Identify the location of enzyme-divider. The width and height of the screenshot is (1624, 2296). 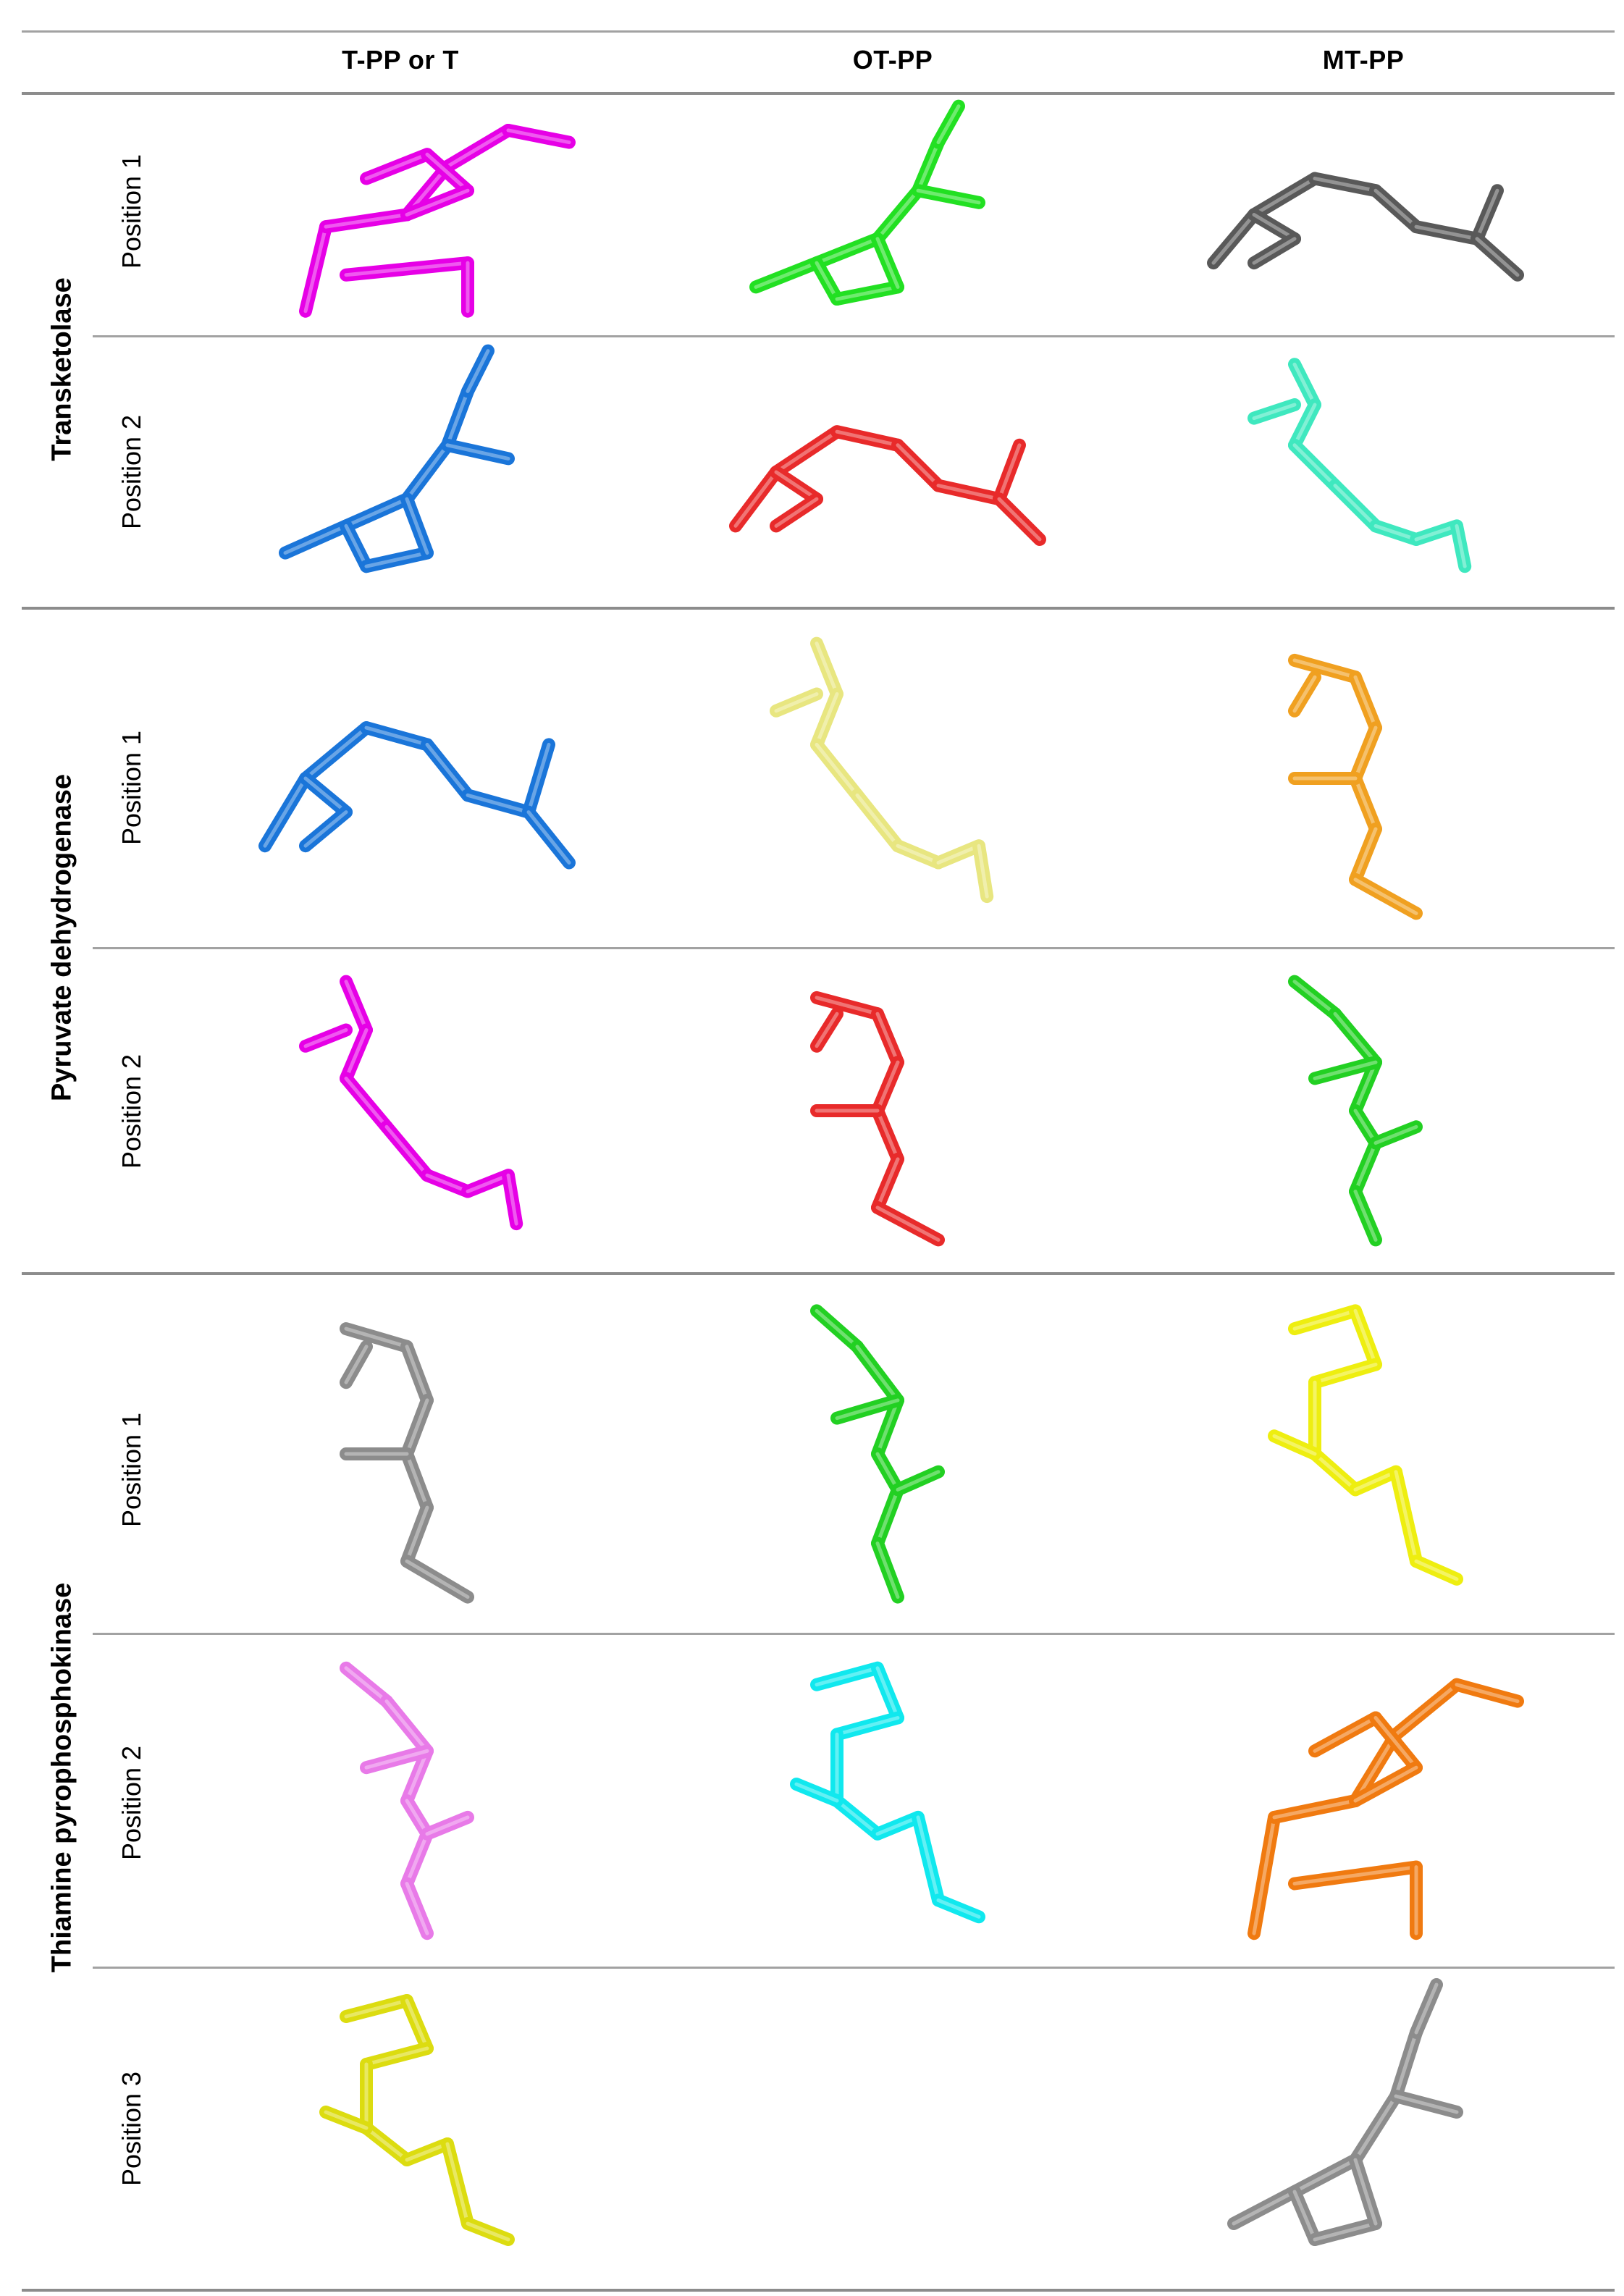
(818, 1274).